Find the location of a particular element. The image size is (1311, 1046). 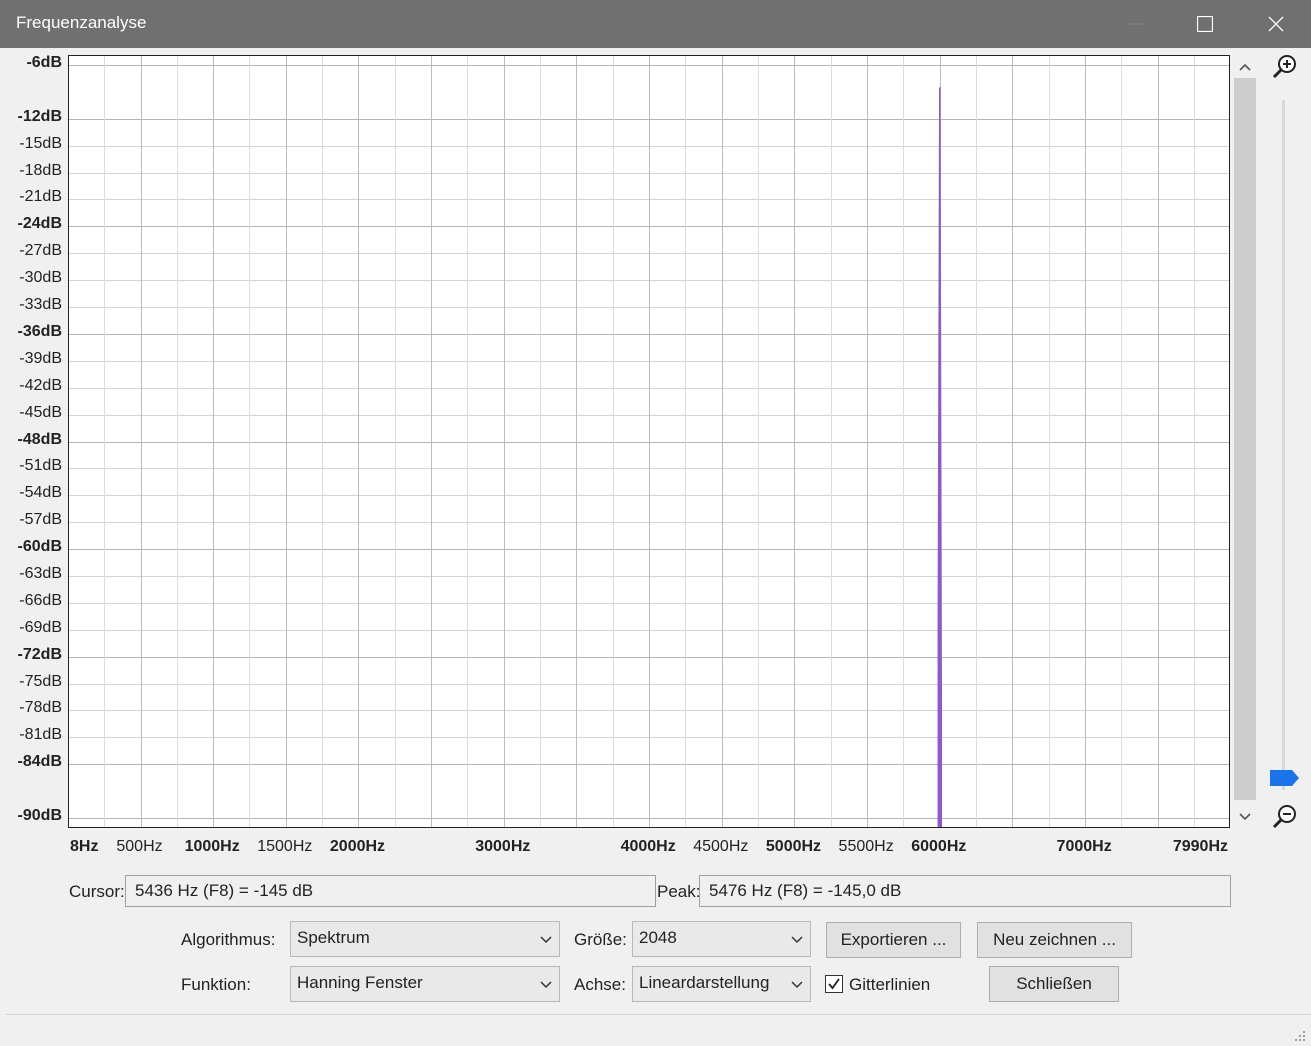

y-tick-label: -90dB is located at coordinates (39, 816).